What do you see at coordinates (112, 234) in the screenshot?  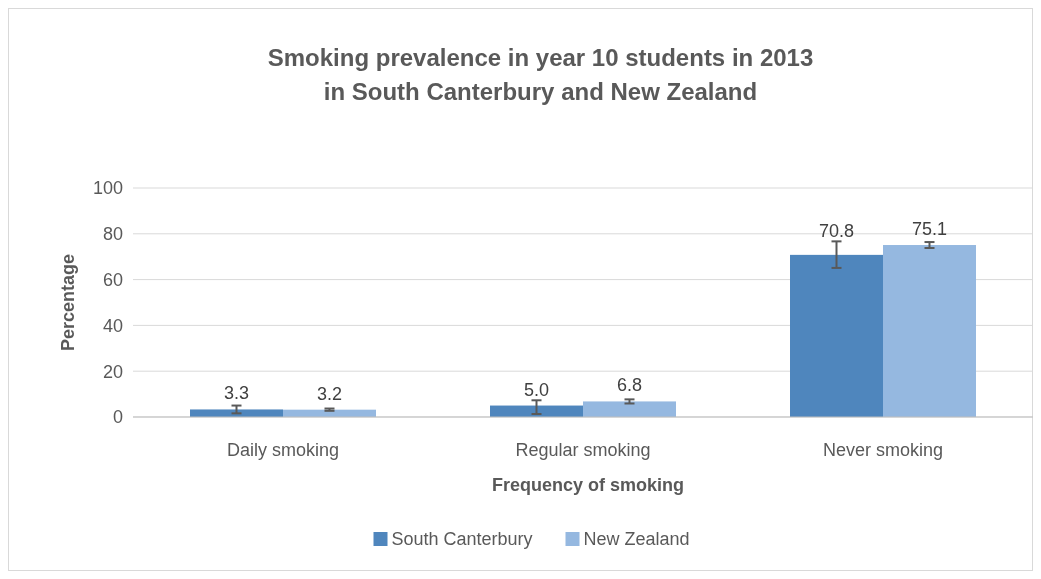 I see `y-tick-label: 80` at bounding box center [112, 234].